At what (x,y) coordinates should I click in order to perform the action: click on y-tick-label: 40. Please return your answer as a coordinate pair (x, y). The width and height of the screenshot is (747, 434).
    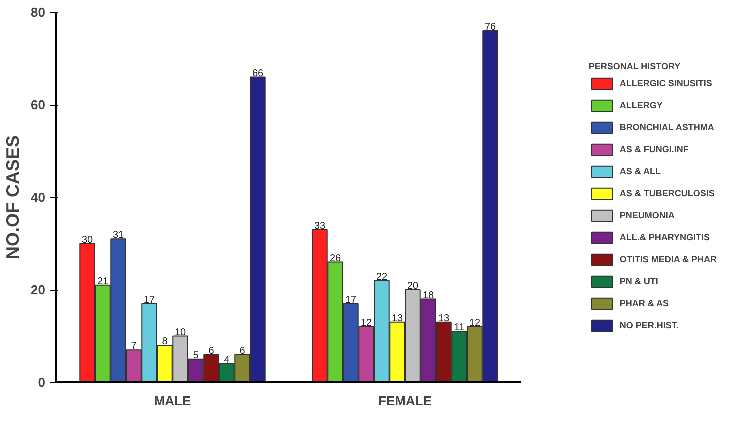
    Looking at the image, I should click on (38, 197).